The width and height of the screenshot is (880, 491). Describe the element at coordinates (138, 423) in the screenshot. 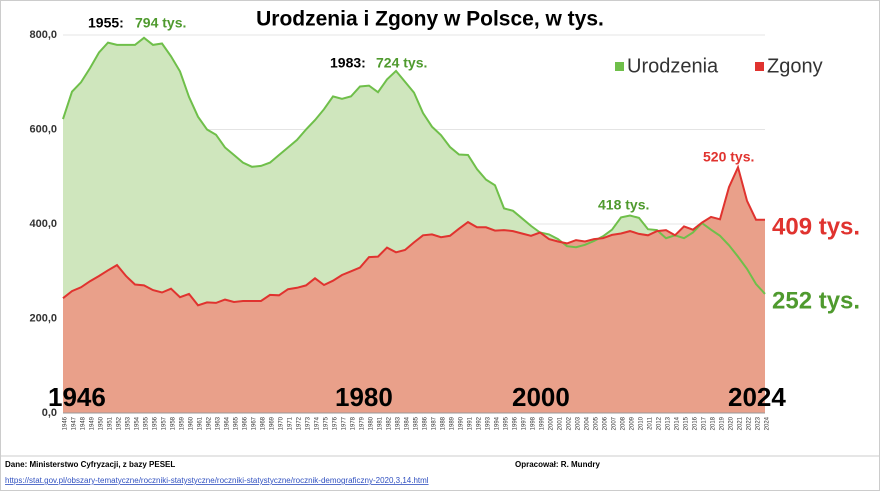

I see `x-tick-label: 1954` at that location.